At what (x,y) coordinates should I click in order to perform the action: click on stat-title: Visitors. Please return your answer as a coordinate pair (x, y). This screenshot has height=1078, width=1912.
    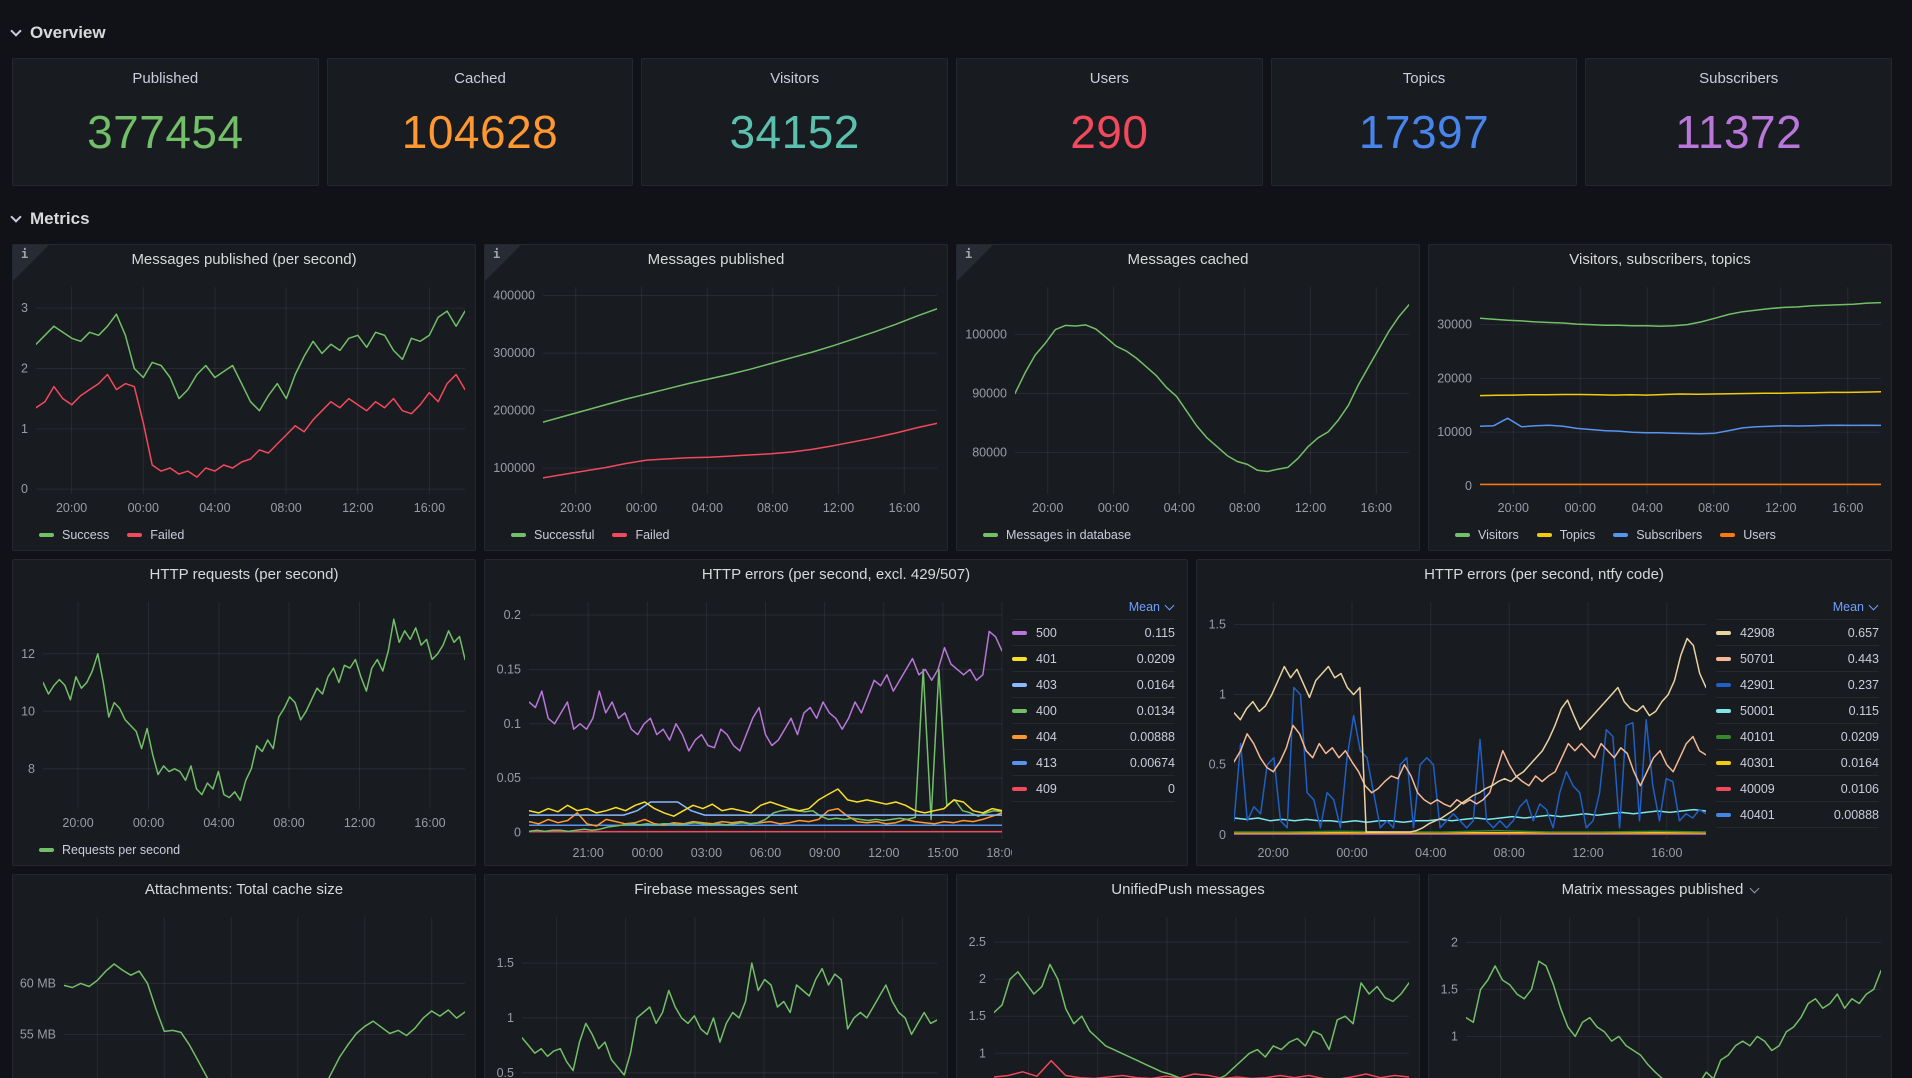
    Looking at the image, I should click on (795, 78).